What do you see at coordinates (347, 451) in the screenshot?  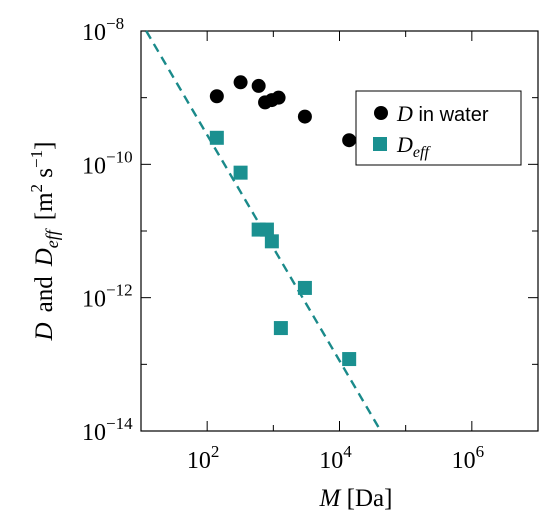 I see `x-tick-label-exp: 4` at bounding box center [347, 451].